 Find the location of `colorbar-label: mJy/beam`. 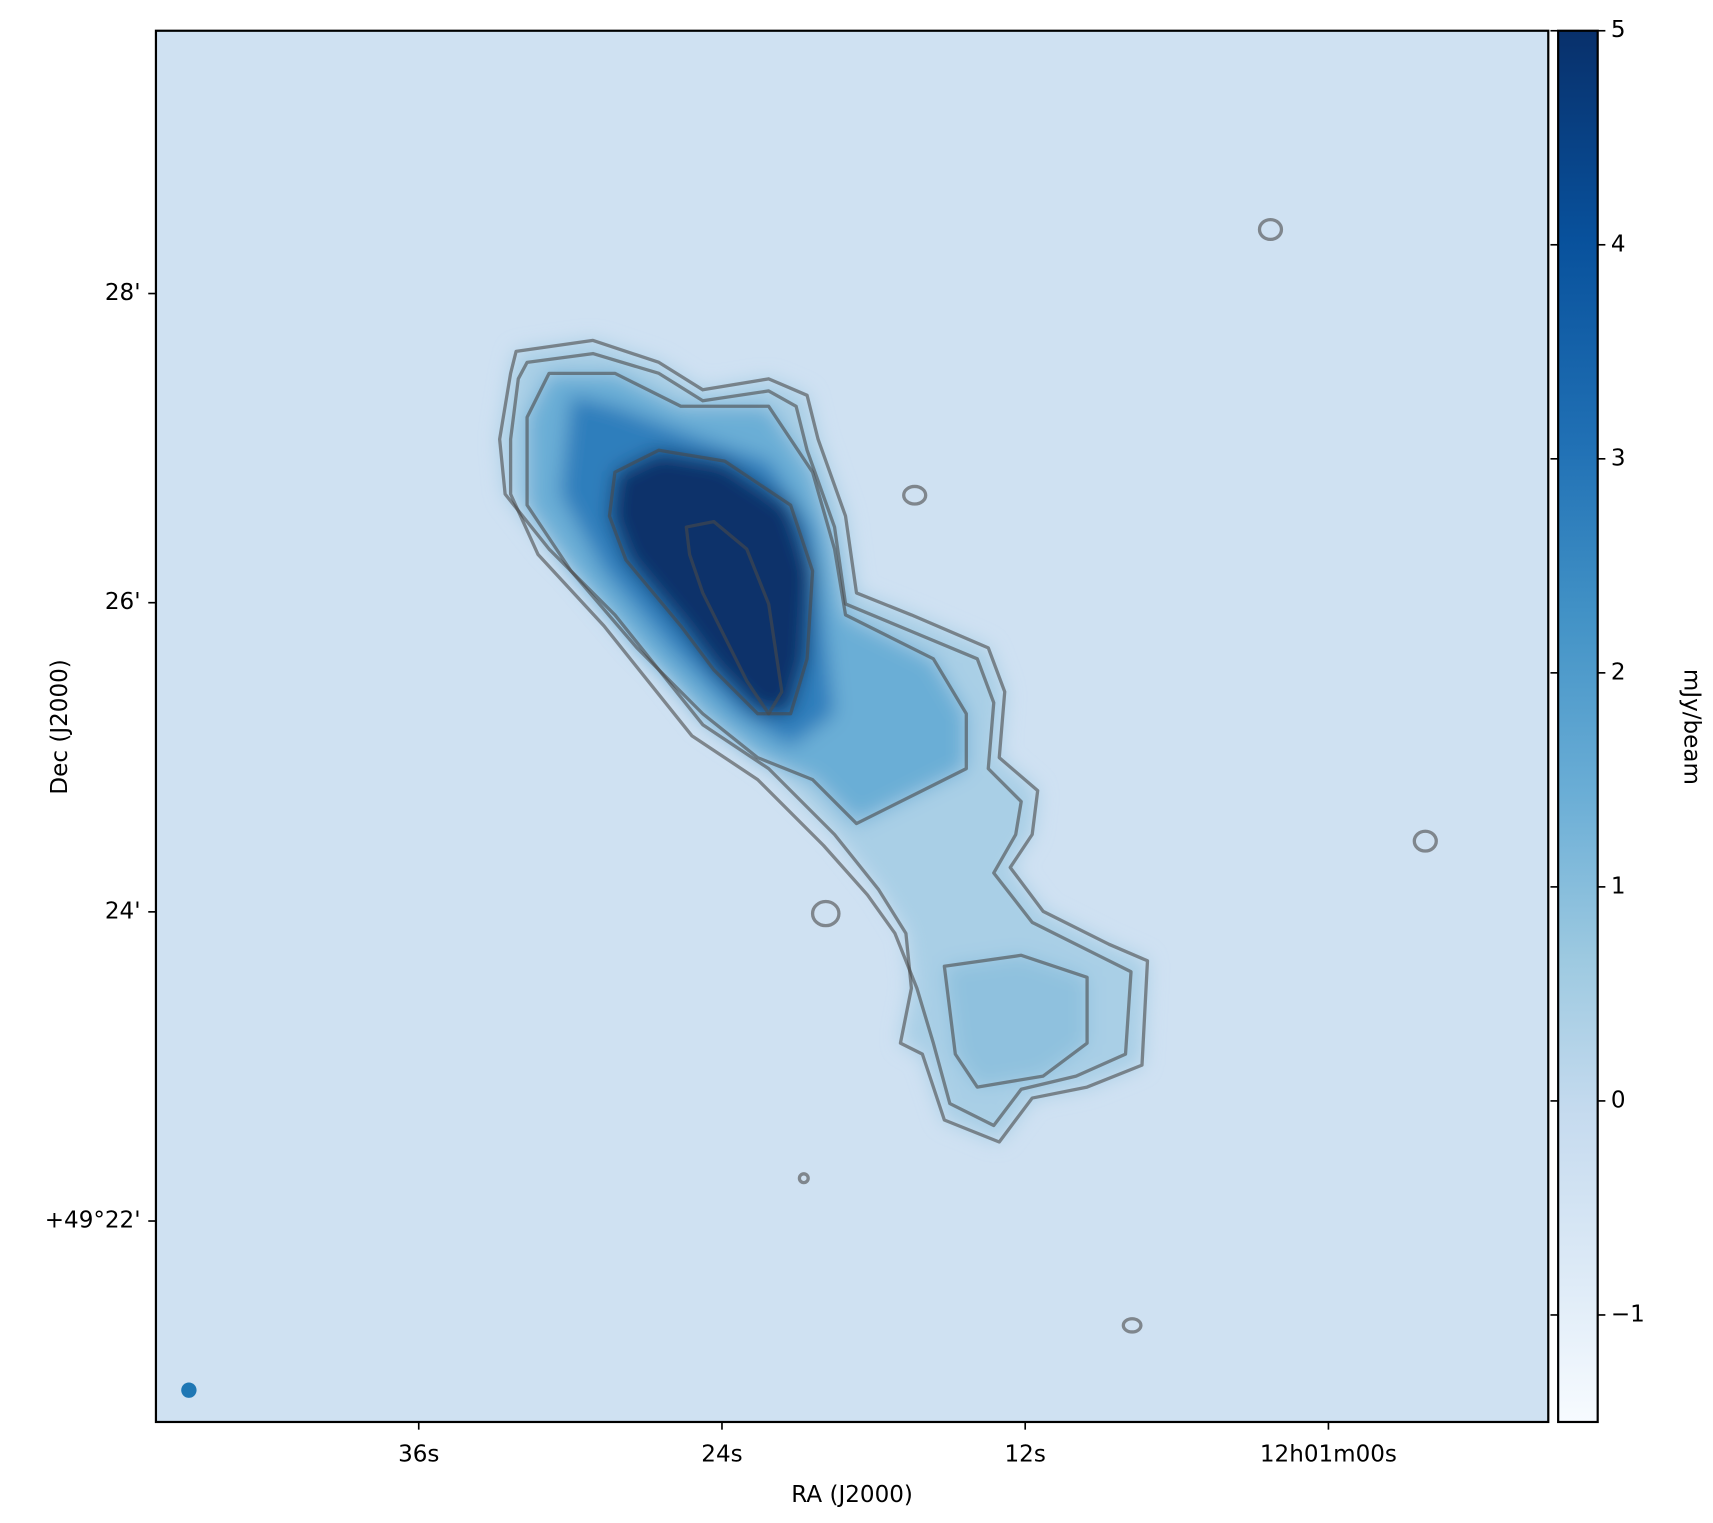

colorbar-label: mJy/beam is located at coordinates (1692, 727).